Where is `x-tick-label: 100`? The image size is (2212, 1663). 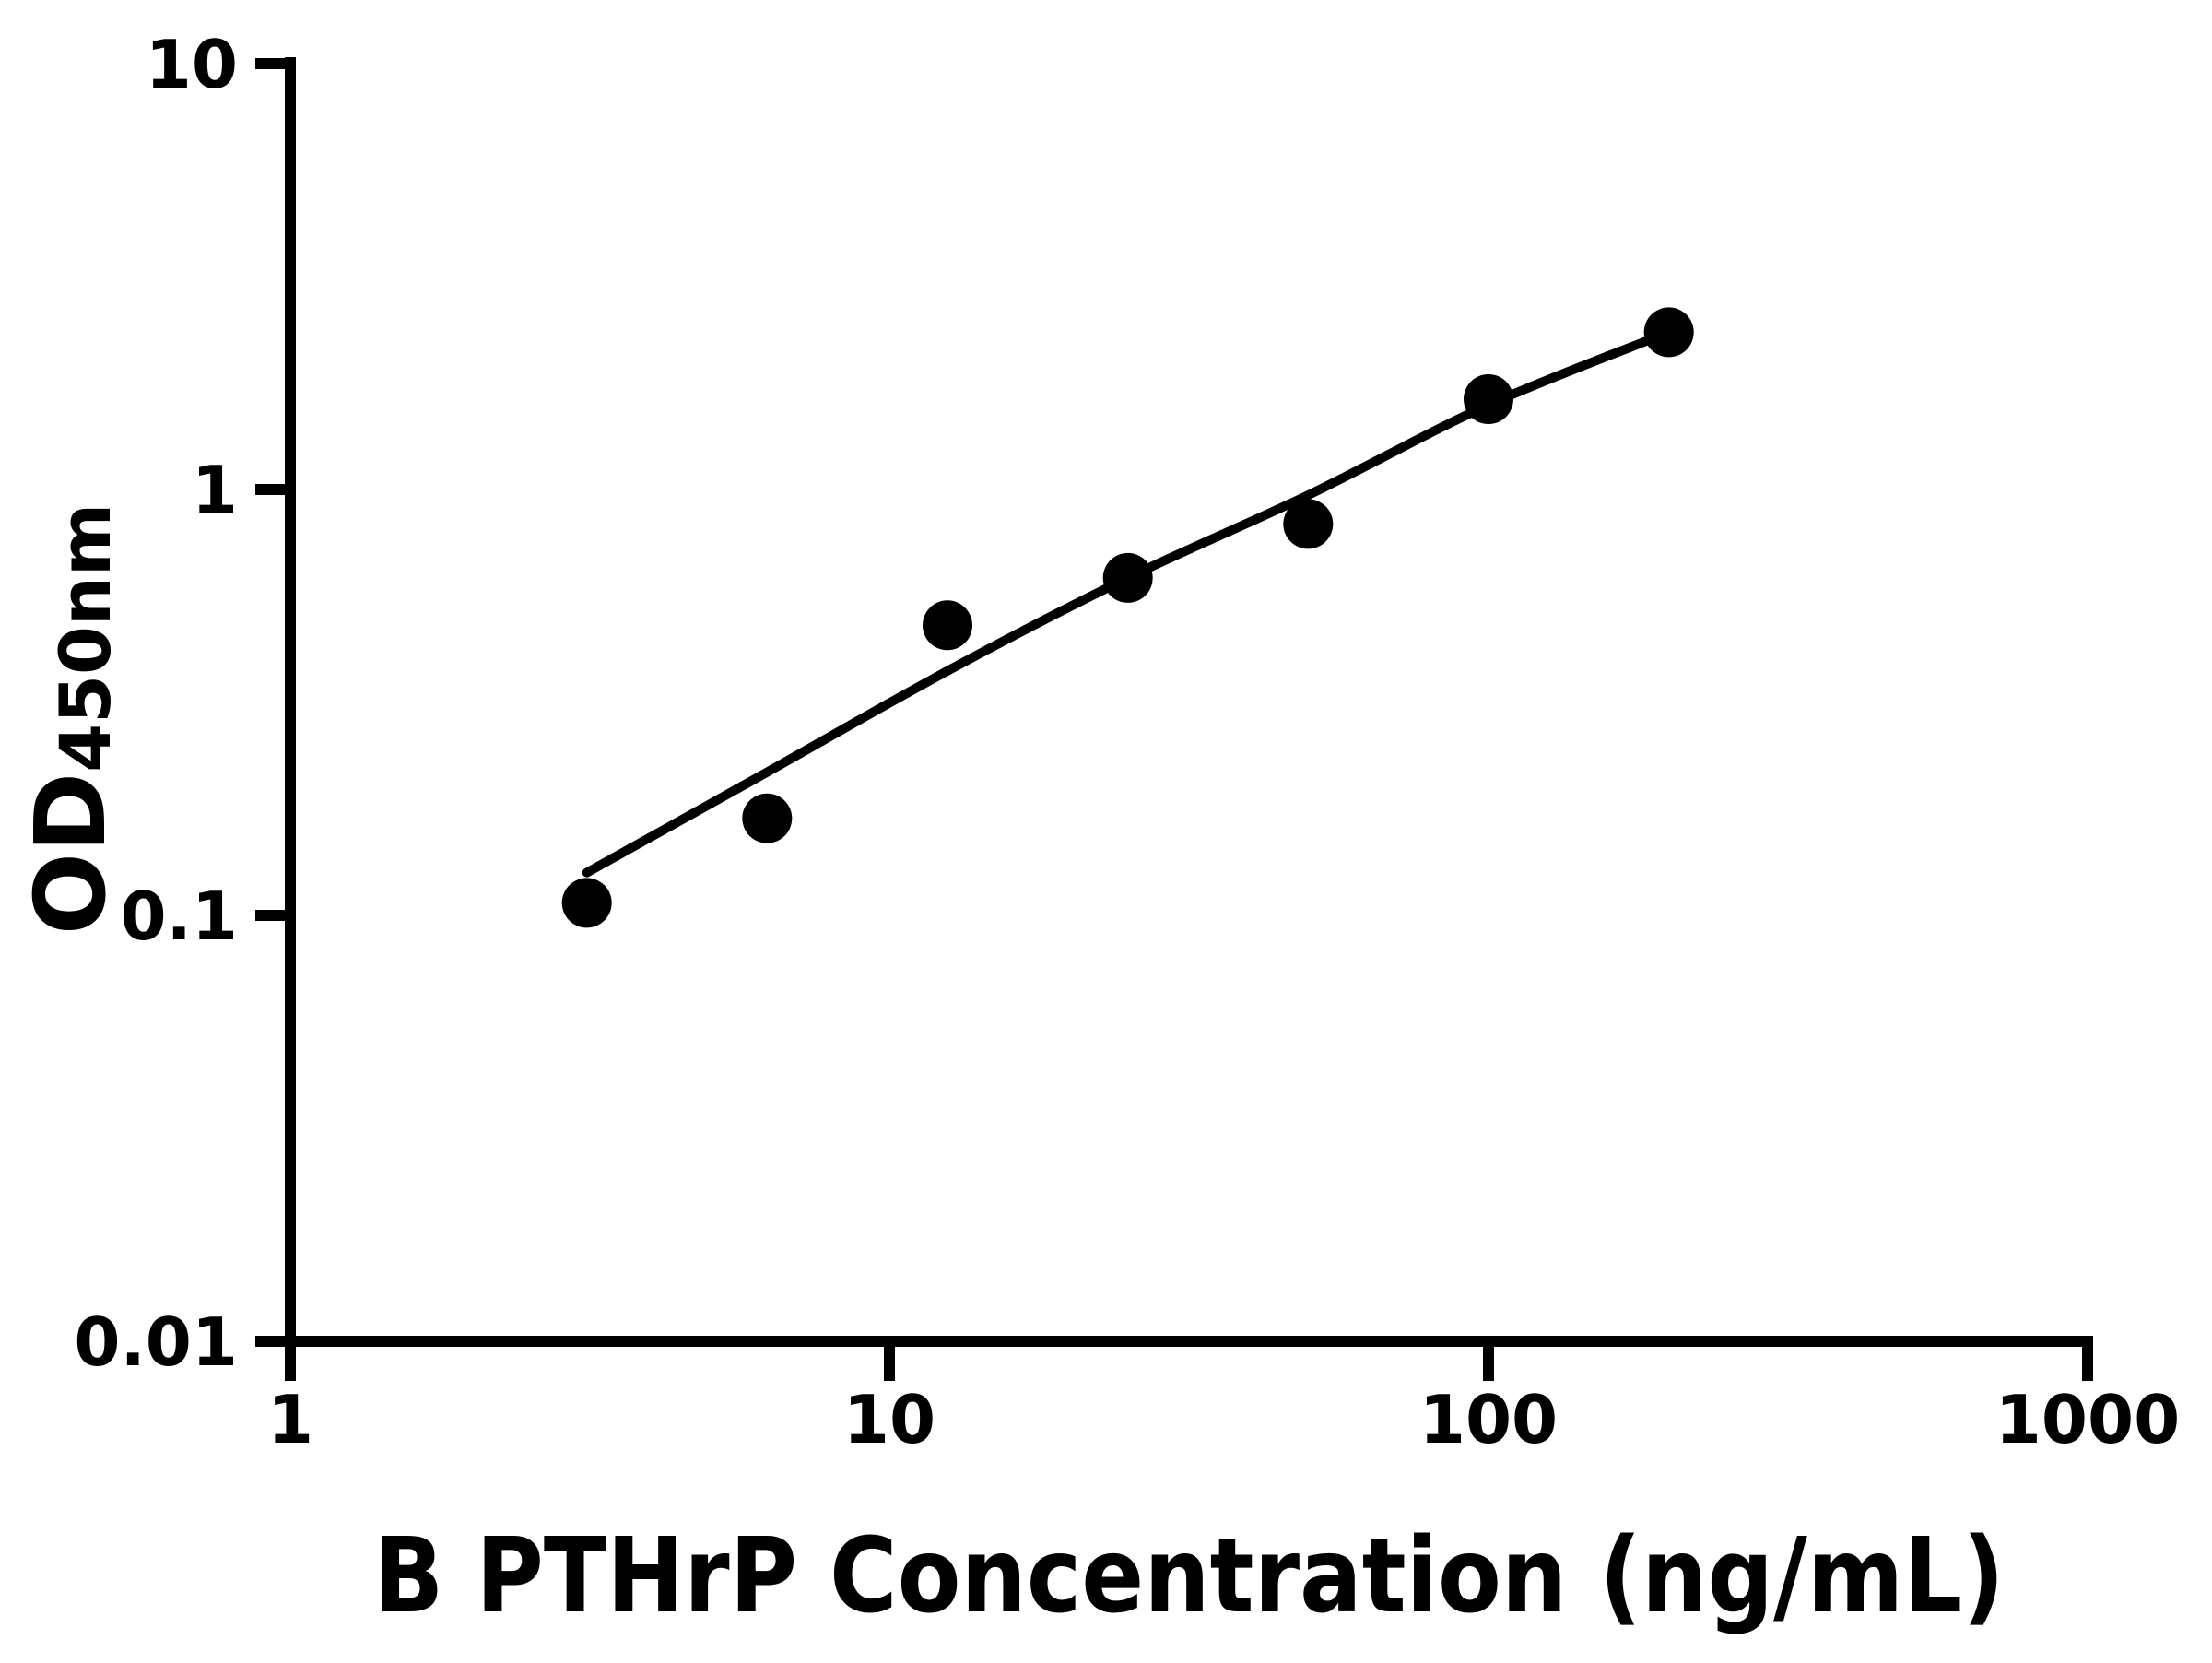
x-tick-label: 100 is located at coordinates (1488, 1419).